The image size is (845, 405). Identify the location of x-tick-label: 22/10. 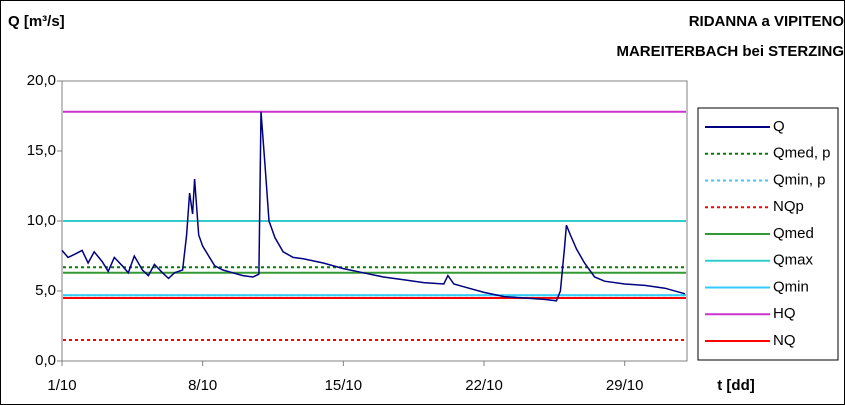
(484, 385).